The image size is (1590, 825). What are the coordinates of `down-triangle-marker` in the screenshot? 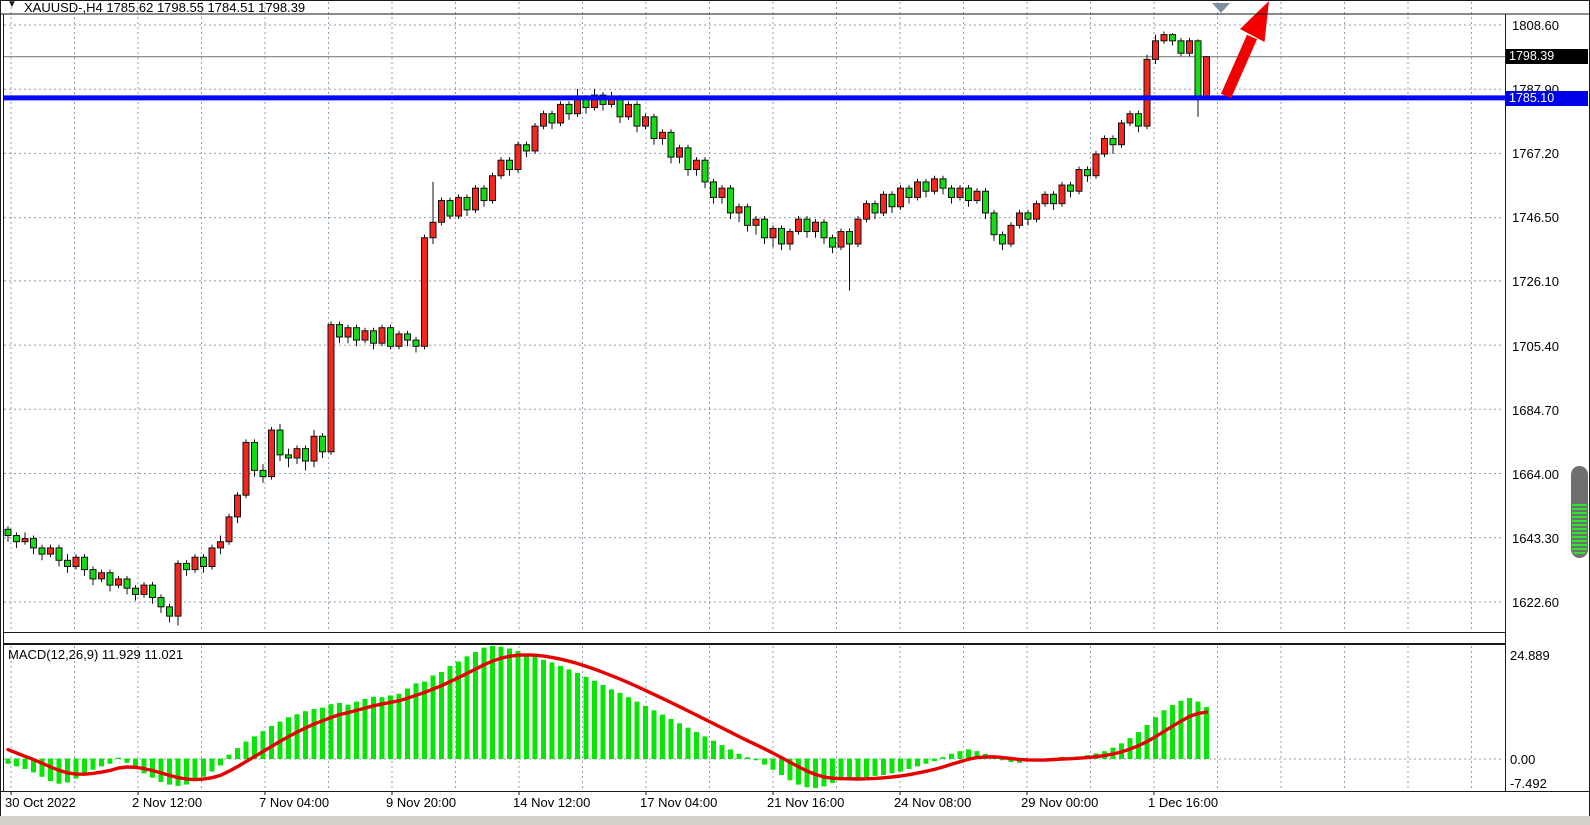 It's located at (1221, 8).